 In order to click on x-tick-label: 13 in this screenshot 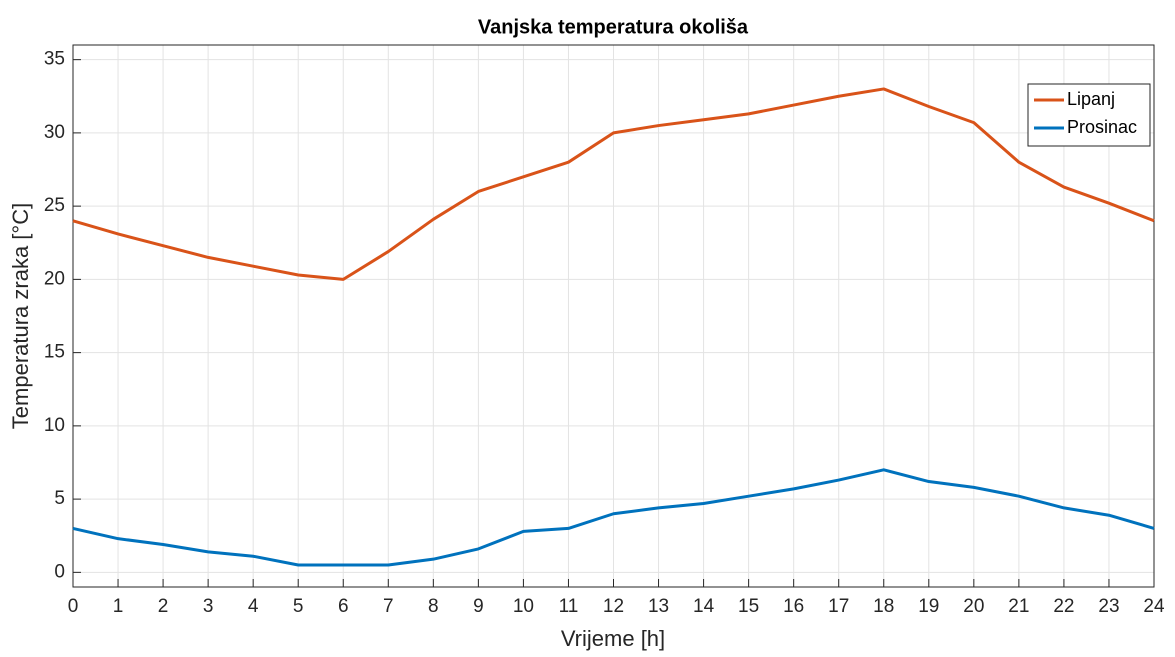, I will do `click(658, 606)`.